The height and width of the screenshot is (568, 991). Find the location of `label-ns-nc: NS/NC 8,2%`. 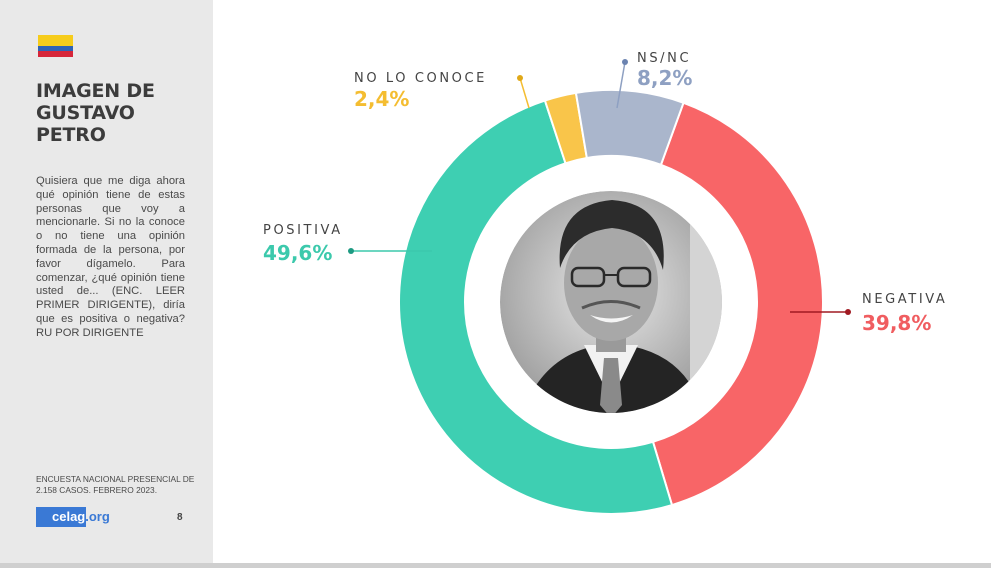

label-ns-nc: NS/NC 8,2% is located at coordinates (654, 80).